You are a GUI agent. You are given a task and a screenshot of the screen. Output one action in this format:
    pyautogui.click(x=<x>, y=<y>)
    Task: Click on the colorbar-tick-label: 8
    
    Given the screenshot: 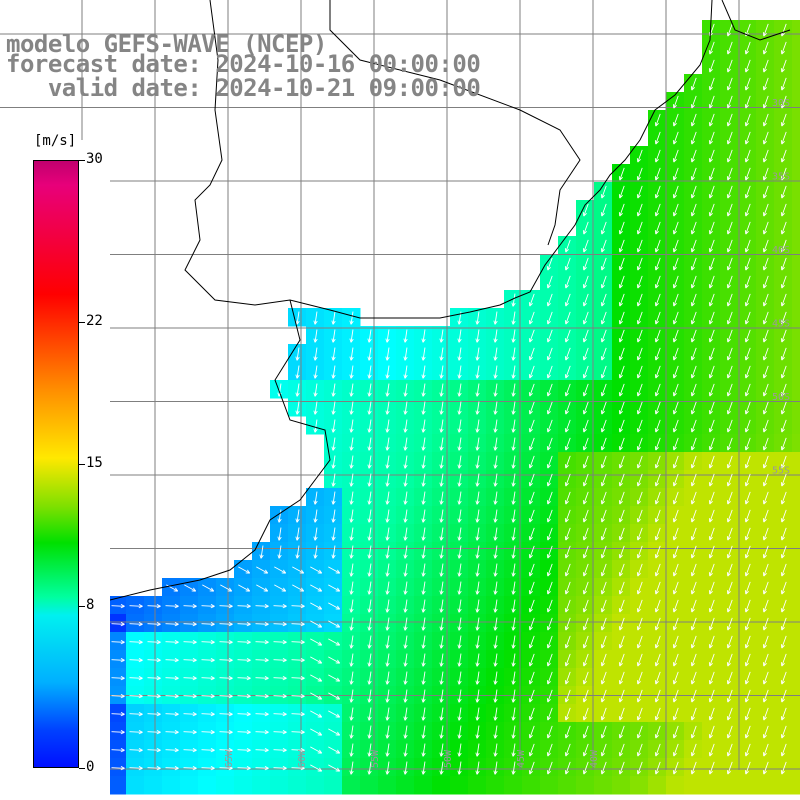 What is the action you would take?
    pyautogui.click(x=90, y=604)
    